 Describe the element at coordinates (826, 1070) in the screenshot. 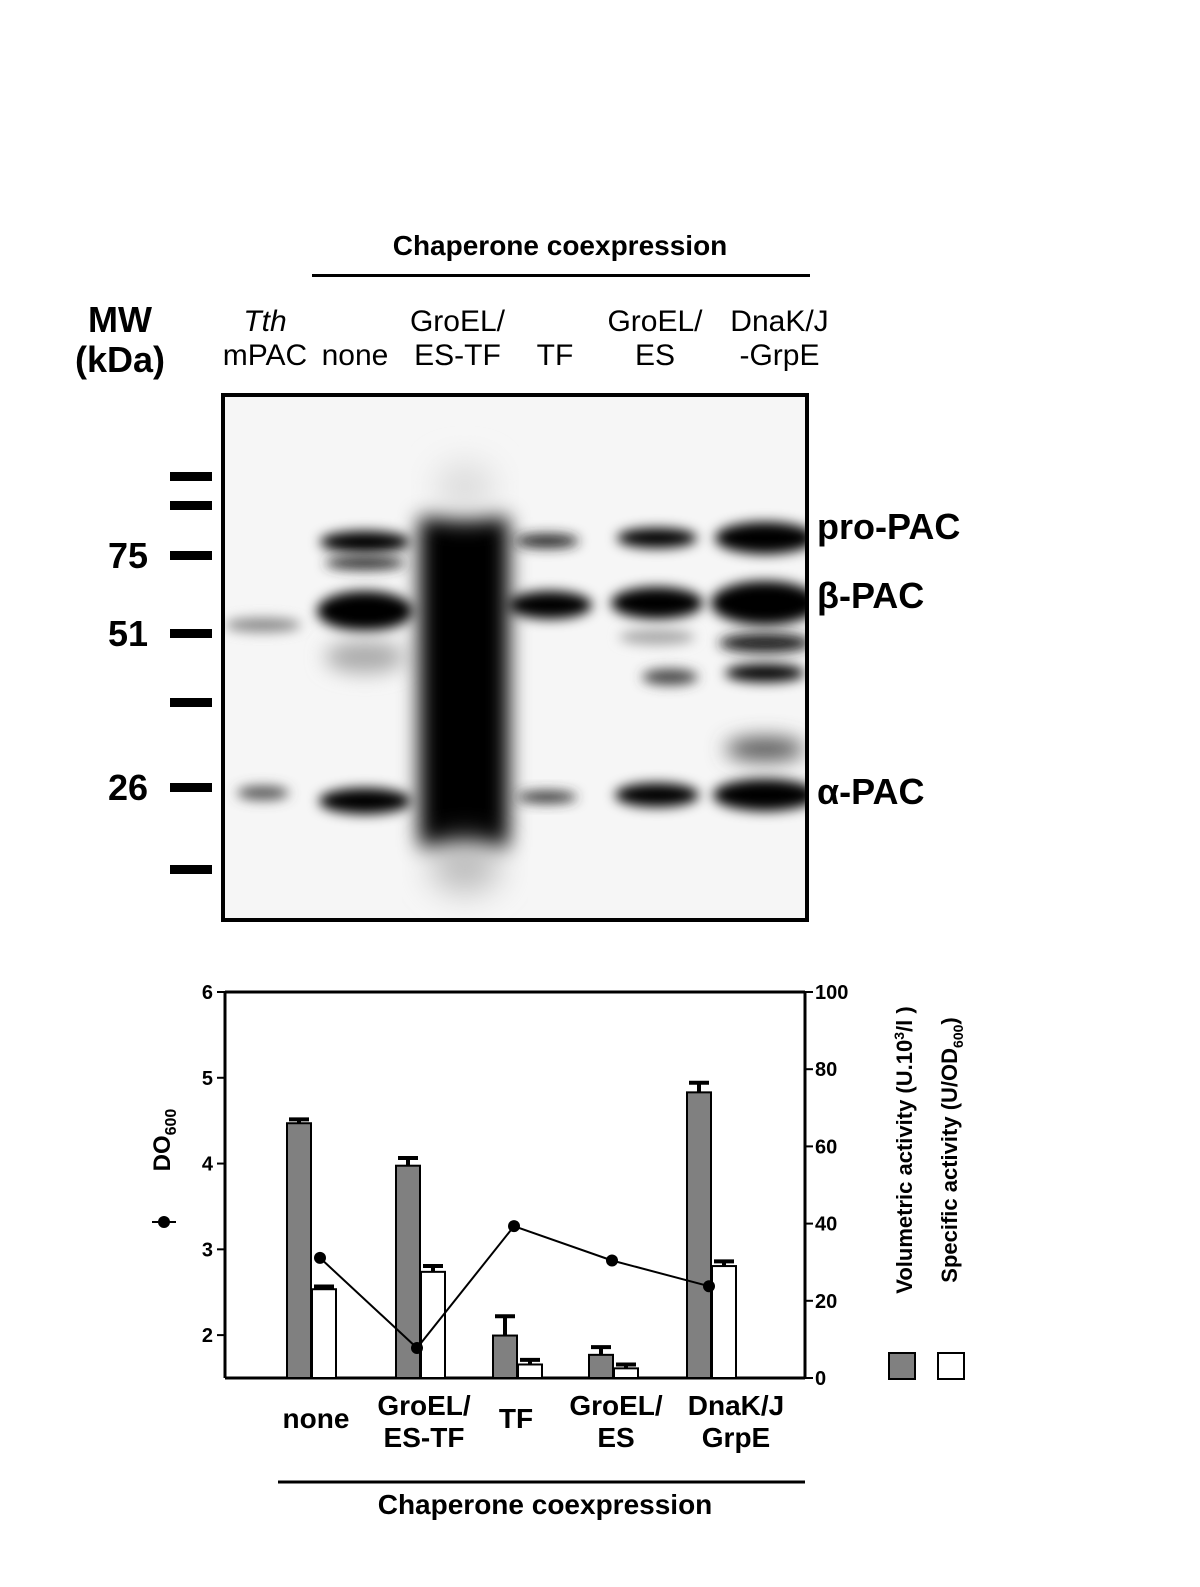

I see `right-tick-label: 80` at that location.